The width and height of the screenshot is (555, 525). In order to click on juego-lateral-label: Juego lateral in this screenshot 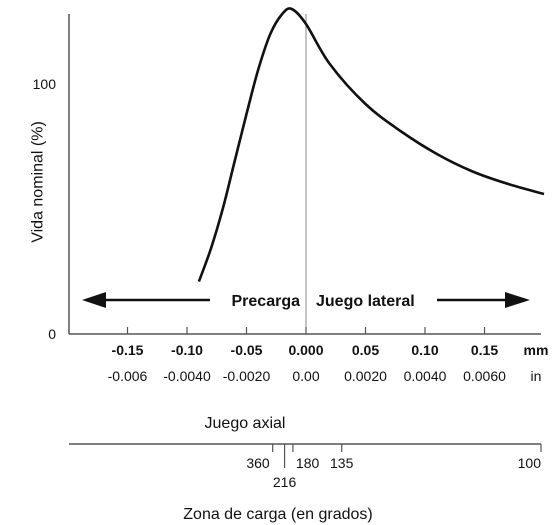, I will do `click(365, 301)`.